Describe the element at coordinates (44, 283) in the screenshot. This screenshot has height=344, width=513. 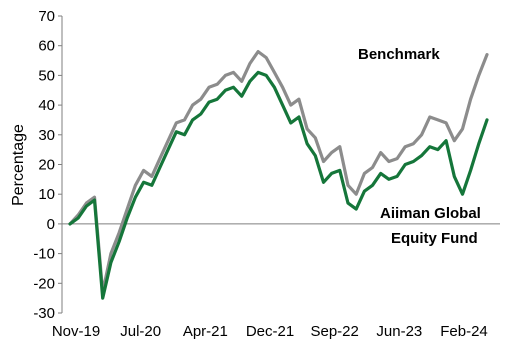
I see `y-tick-label: -20` at that location.